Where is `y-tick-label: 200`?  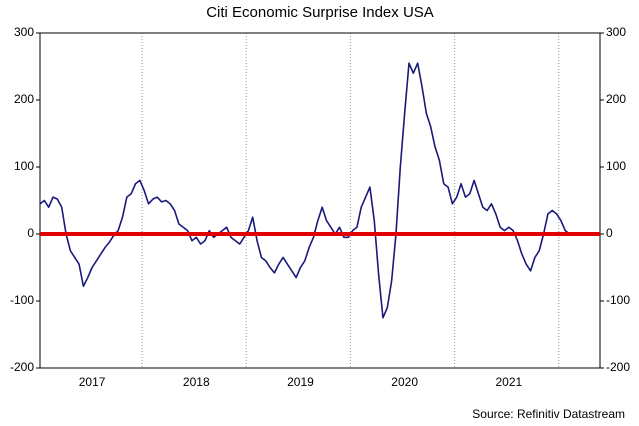
y-tick-label: 200 is located at coordinates (24, 99).